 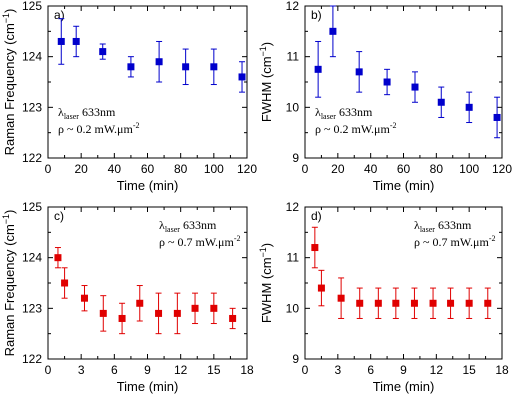 What do you see at coordinates (32, 57) in the screenshot?
I see `y-tick-label: 124` at bounding box center [32, 57].